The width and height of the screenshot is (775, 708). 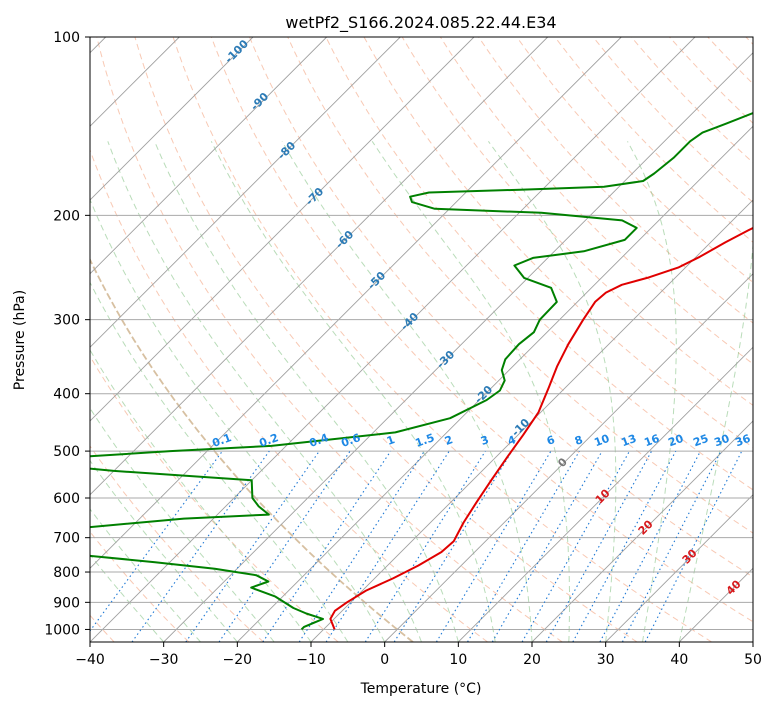 I want to click on mixing-ratio-label: 10, so click(x=601, y=441).